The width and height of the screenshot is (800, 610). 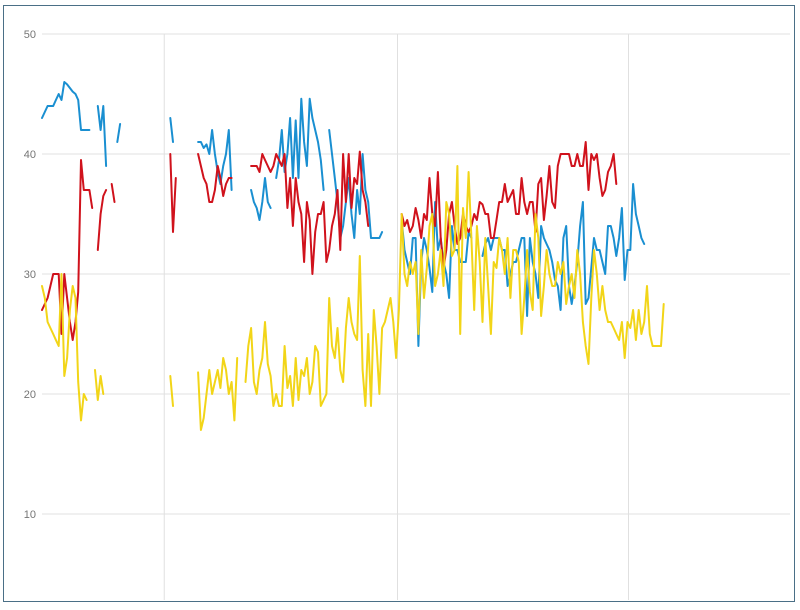 I want to click on y-tick-label: 50, so click(x=30, y=35).